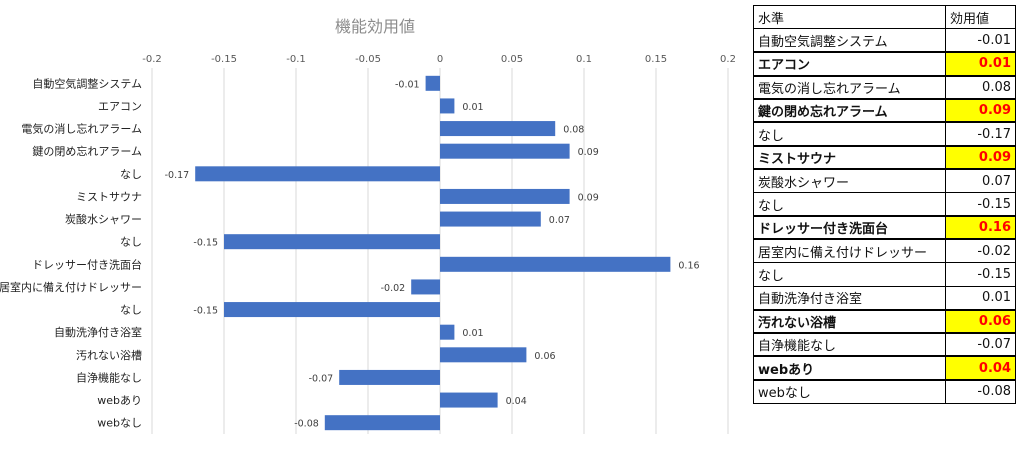 This screenshot has width=1018, height=452. Describe the element at coordinates (688, 265) in the screenshot. I see `data-label: 0.16` at that location.